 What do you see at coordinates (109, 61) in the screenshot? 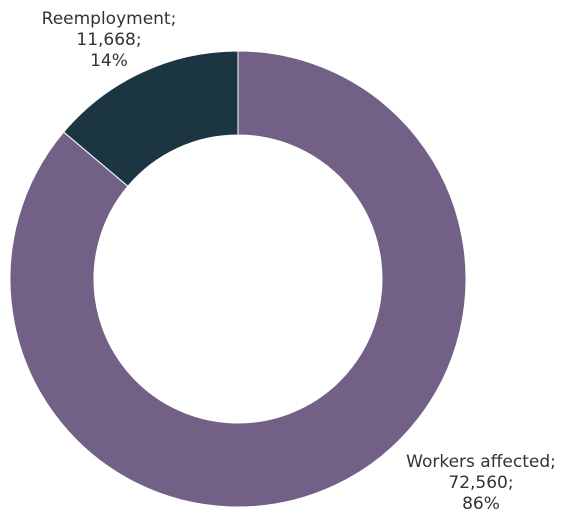
I see `data-label-reemployment-percent: 14%` at bounding box center [109, 61].